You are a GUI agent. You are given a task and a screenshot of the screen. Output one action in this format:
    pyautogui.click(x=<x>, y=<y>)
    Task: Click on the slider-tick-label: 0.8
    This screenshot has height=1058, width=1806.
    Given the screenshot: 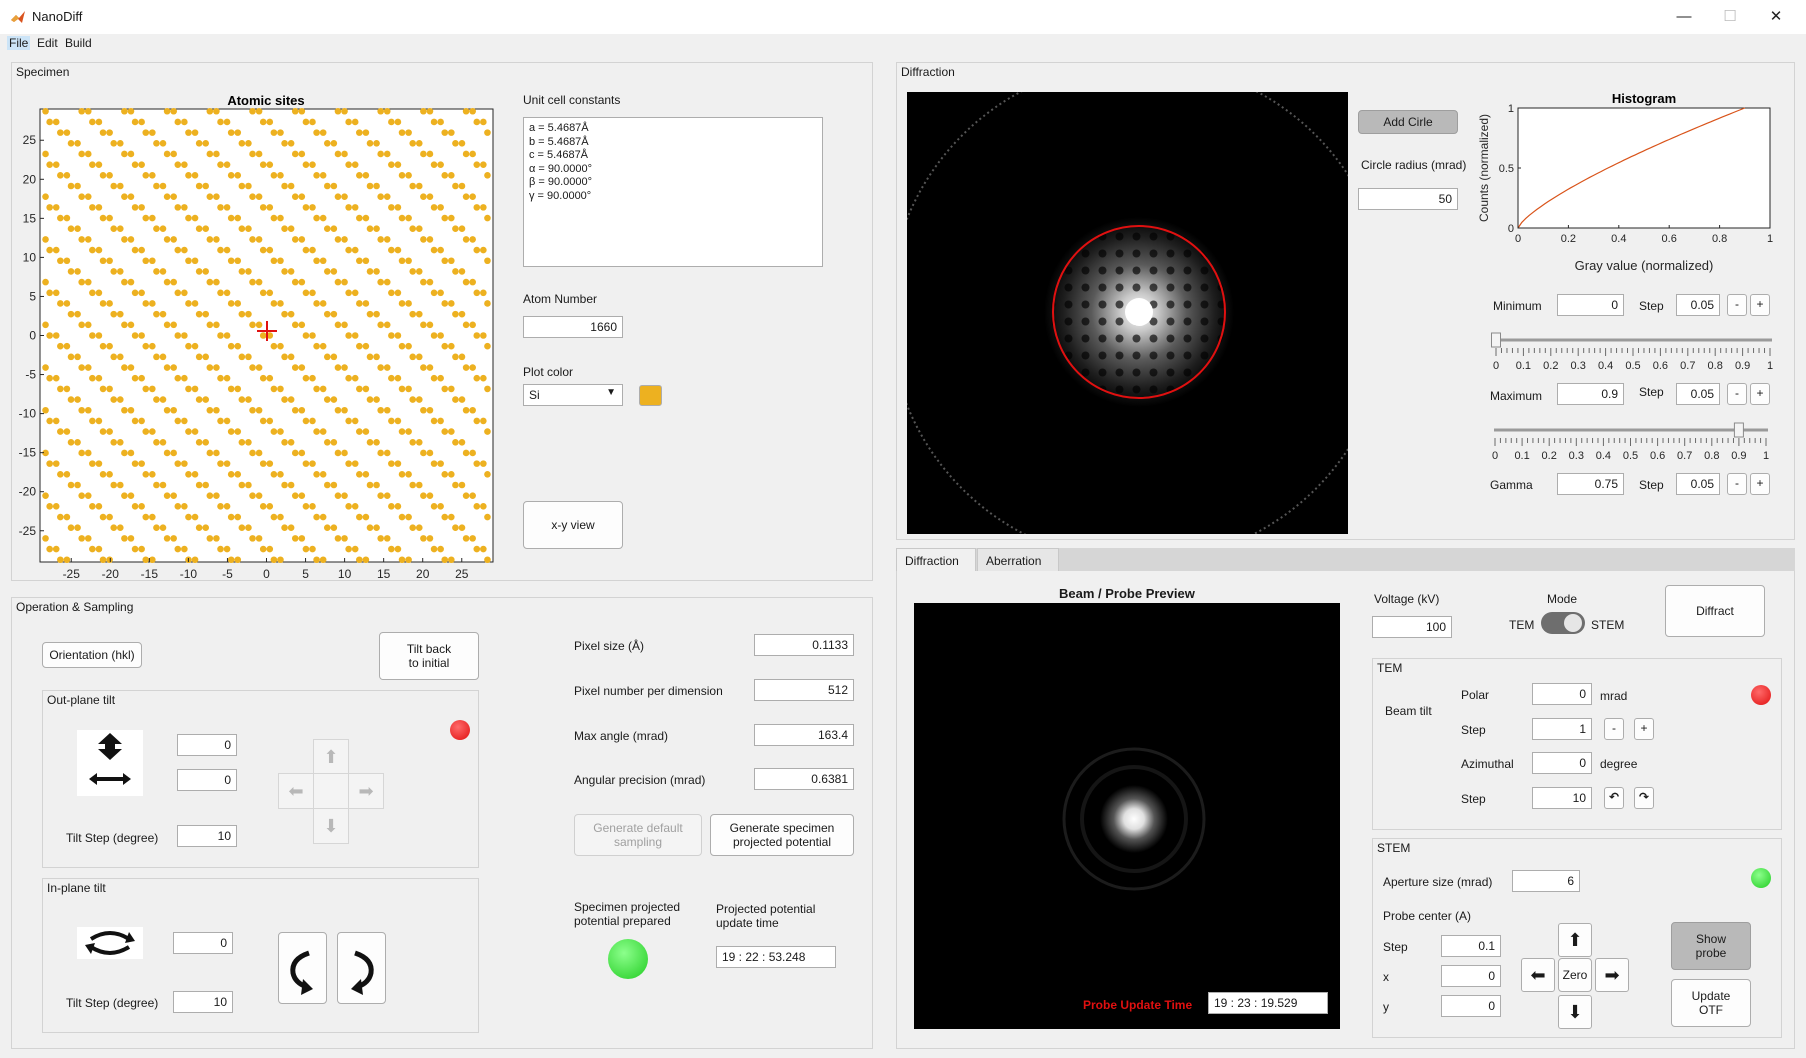 What is the action you would take?
    pyautogui.click(x=1715, y=366)
    